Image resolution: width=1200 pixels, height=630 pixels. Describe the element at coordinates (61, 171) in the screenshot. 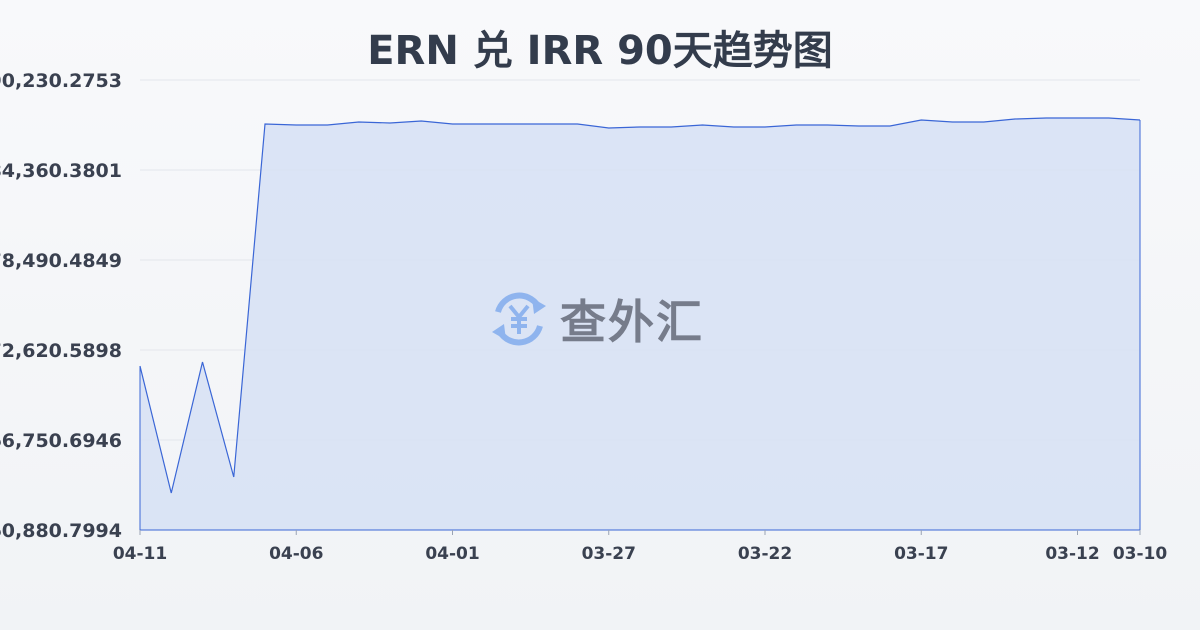

I see `y-tick-label: 84,360.3801` at that location.